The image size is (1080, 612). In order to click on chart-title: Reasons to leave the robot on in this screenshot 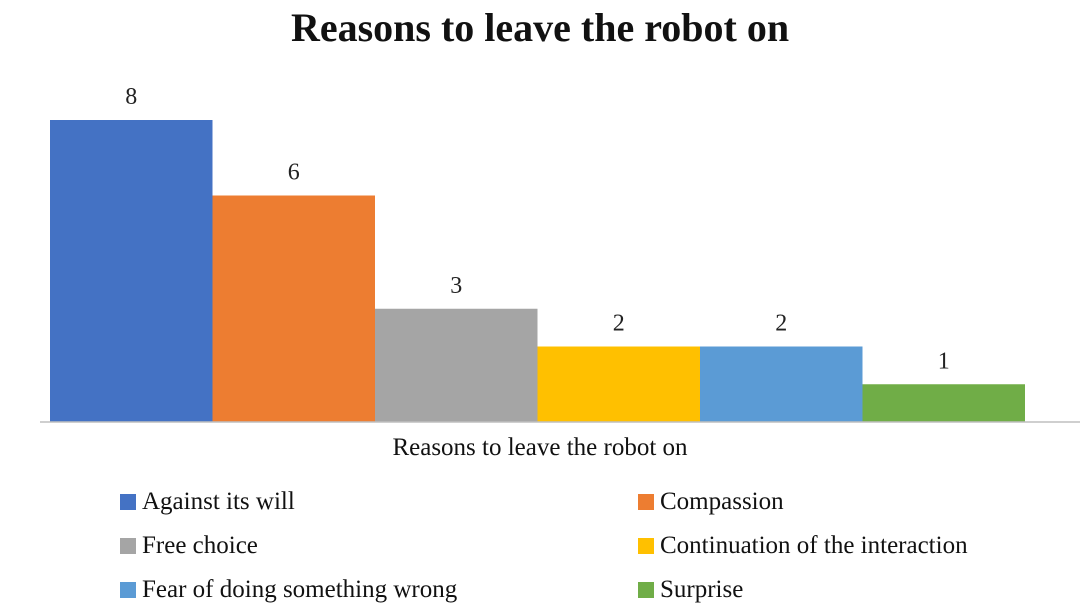, I will do `click(540, 27)`.